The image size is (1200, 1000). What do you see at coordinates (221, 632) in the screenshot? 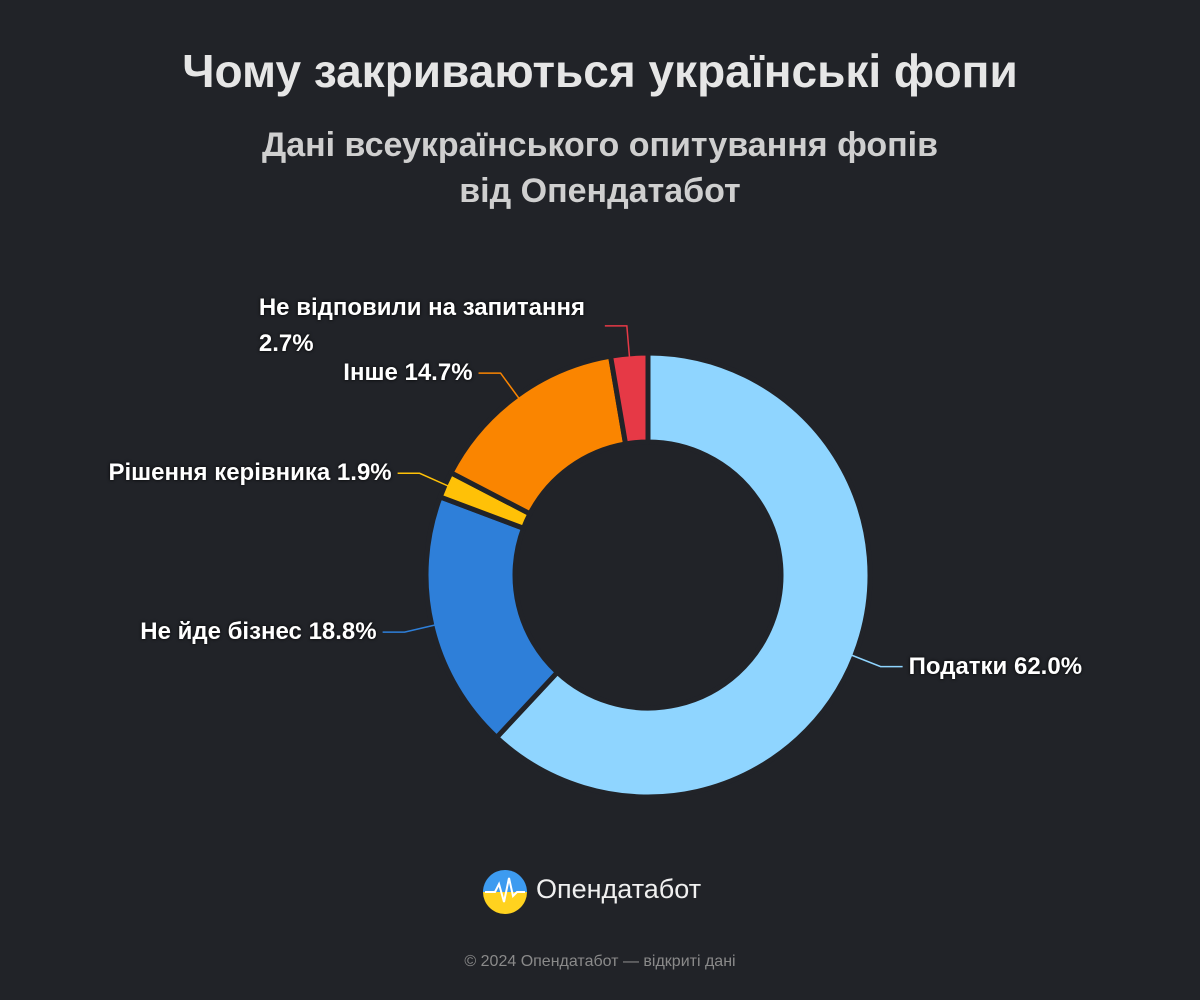
I see `label-category: Не йде бізнес` at bounding box center [221, 632].